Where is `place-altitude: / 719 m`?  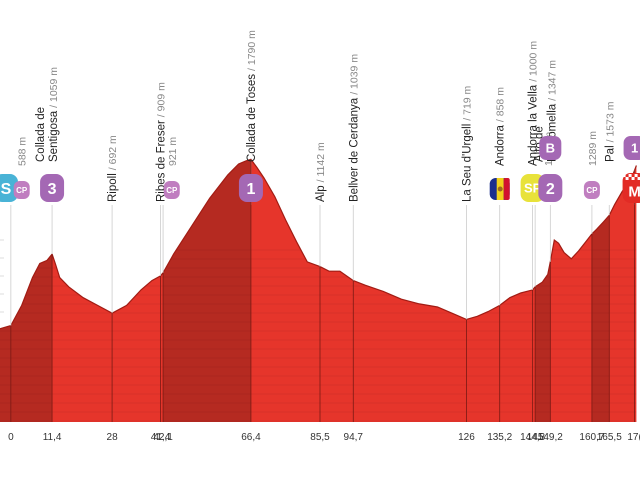
place-altitude: / 719 m is located at coordinates (467, 102).